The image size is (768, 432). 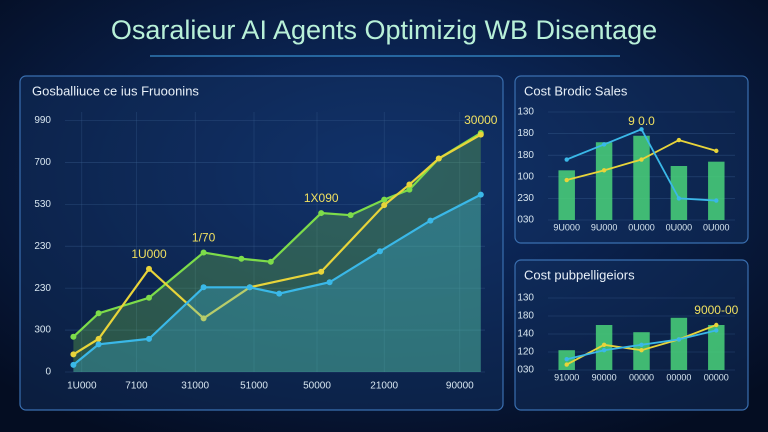 What do you see at coordinates (321, 198) in the screenshot?
I see `annotation: 1X090` at bounding box center [321, 198].